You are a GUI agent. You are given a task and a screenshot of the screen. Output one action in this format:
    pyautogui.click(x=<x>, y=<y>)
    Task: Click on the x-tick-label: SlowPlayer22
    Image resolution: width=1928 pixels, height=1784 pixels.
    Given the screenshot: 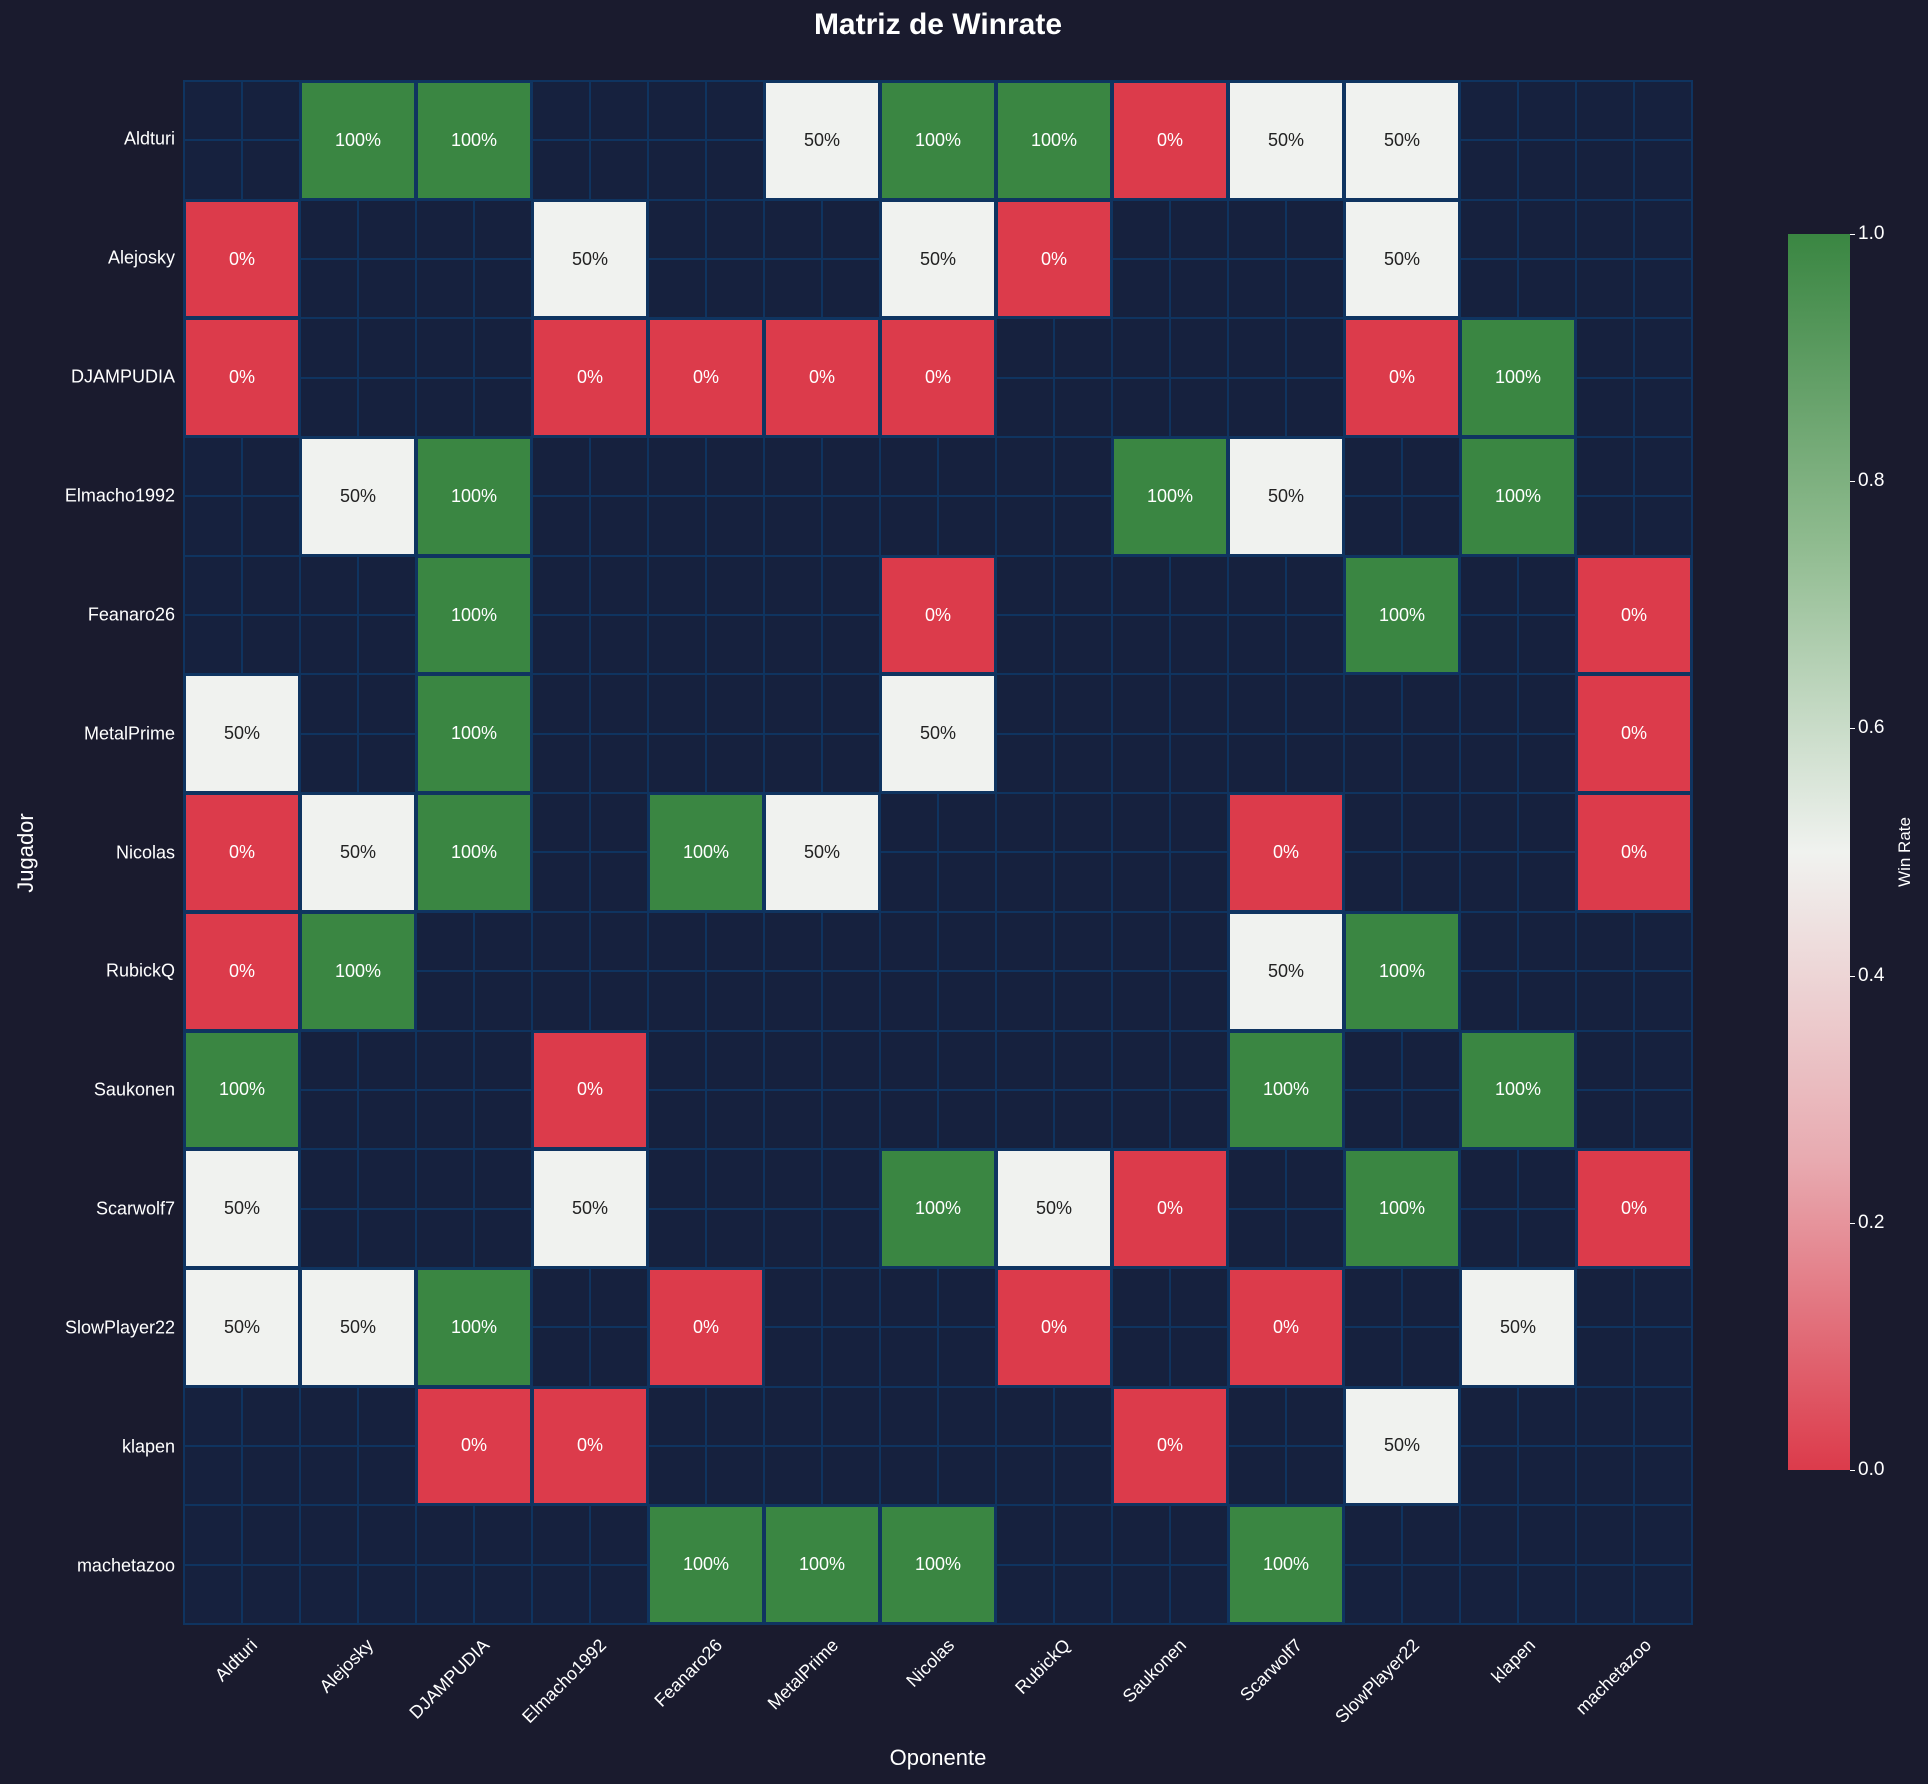 What is the action you would take?
    pyautogui.click(x=1376, y=1681)
    